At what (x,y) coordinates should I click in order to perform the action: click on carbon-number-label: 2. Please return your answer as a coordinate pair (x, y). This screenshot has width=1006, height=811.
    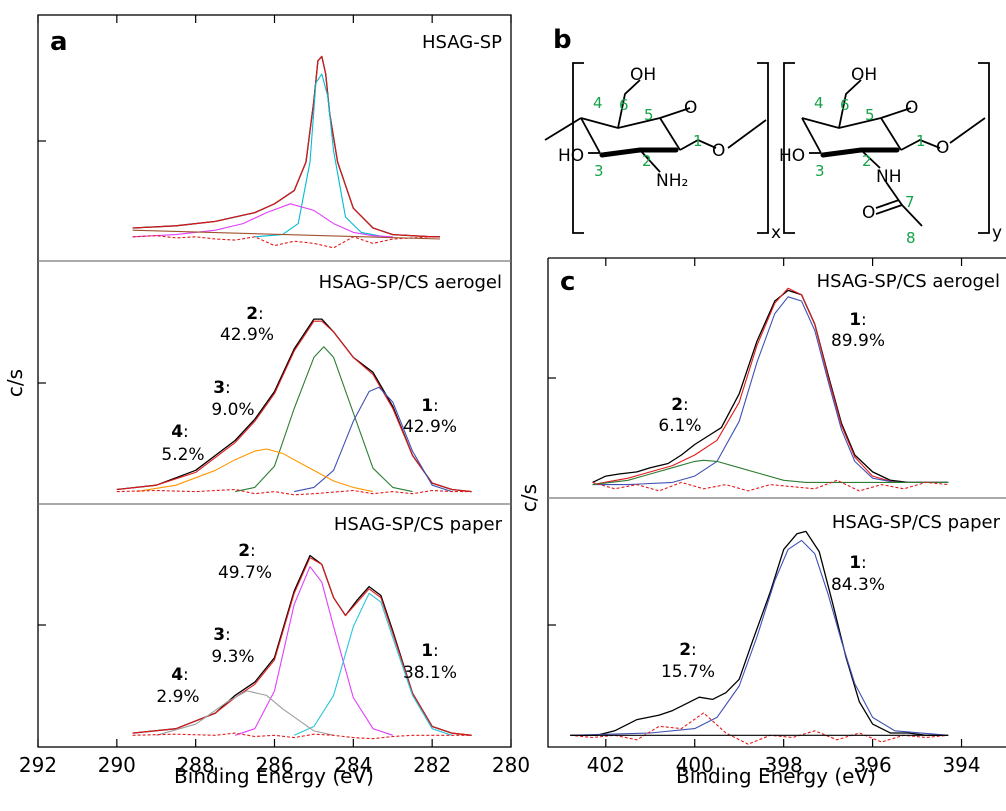
    Looking at the image, I should click on (647, 161).